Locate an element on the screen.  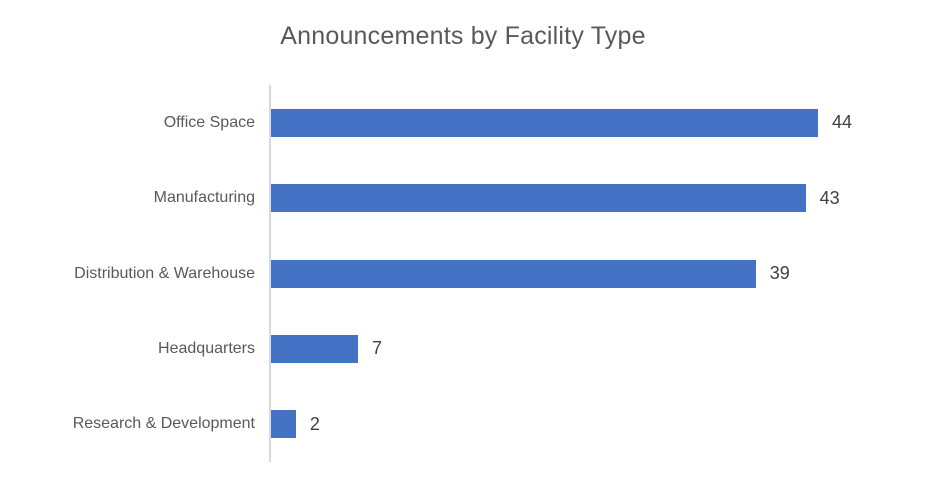
category-label: Manufacturing is located at coordinates (204, 198).